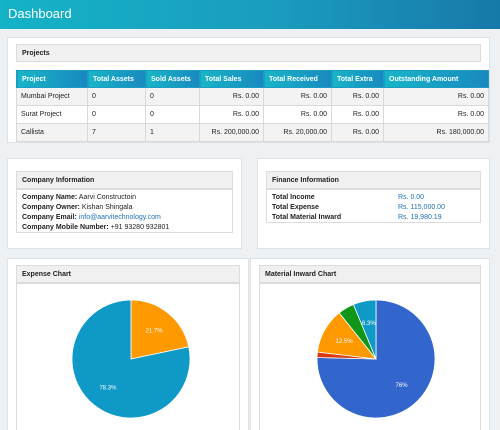 The image size is (500, 430). Describe the element at coordinates (52, 114) in the screenshot. I see `cell-project: Surat Project` at that location.